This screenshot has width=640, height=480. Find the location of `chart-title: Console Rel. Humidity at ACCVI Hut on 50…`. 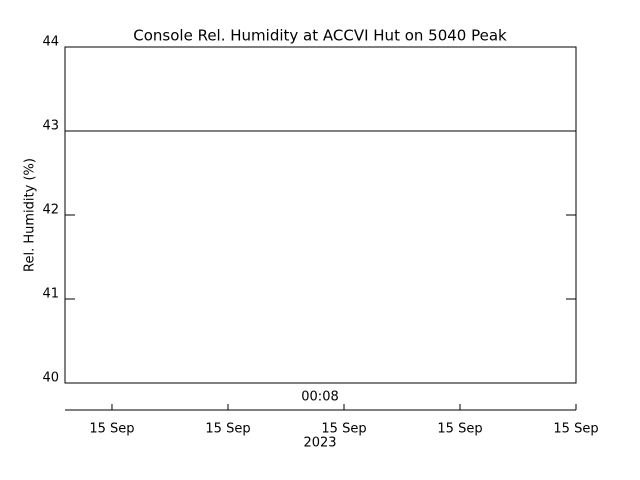

chart-title: Console Rel. Humidity at ACCVI Hut on 50… is located at coordinates (320, 36).